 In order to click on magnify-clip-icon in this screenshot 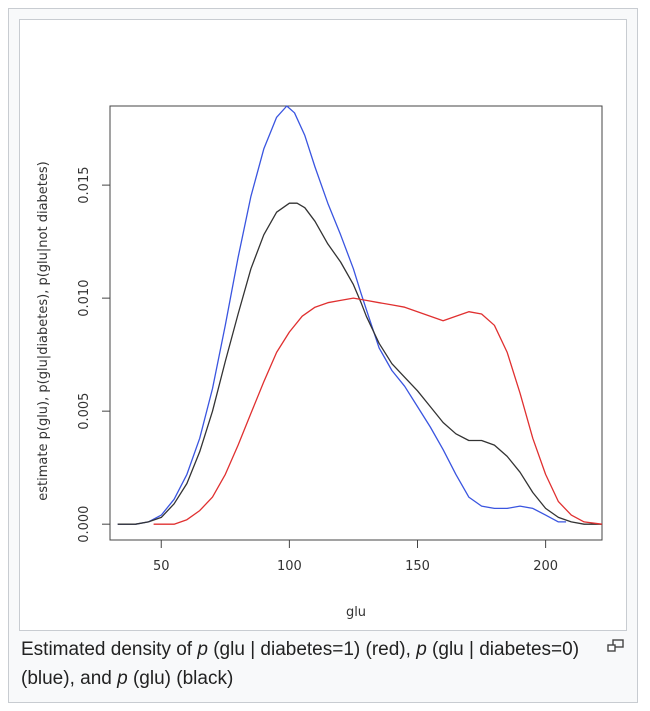, I will do `click(616, 646)`.